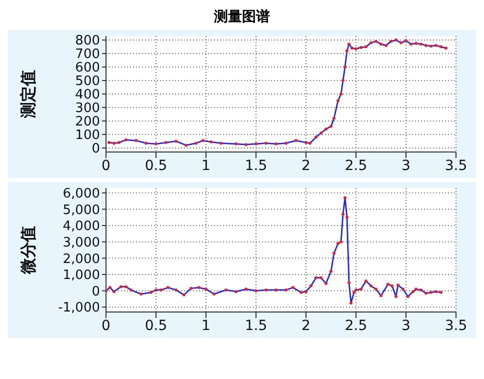 Image resolution: width=484 pixels, height=379 pixels. I want to click on y-tick-label: 600, so click(87, 68).